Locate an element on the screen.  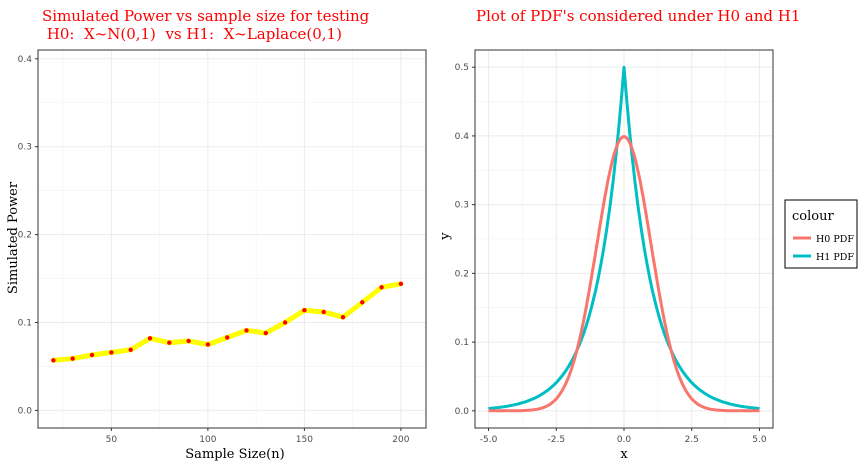
x-tick-label: -5.0 is located at coordinates (489, 440).